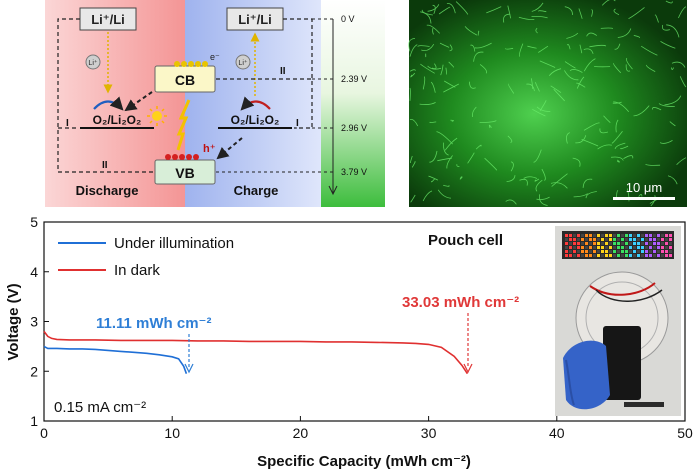 The height and width of the screenshot is (471, 693). Describe the element at coordinates (644, 198) in the screenshot. I see `scale-bar` at that location.